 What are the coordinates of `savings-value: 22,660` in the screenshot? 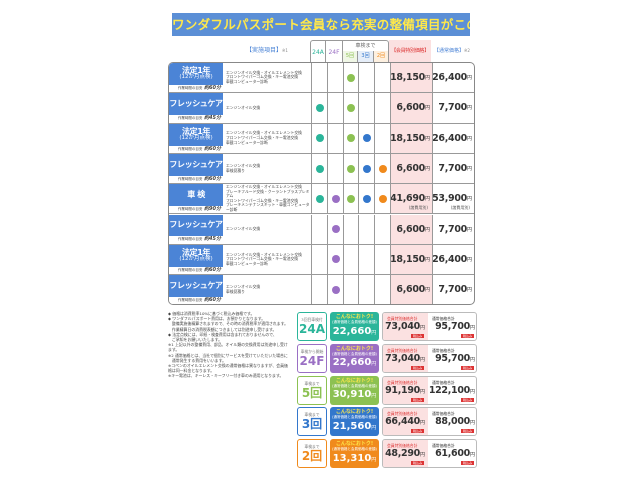 It's located at (352, 363).